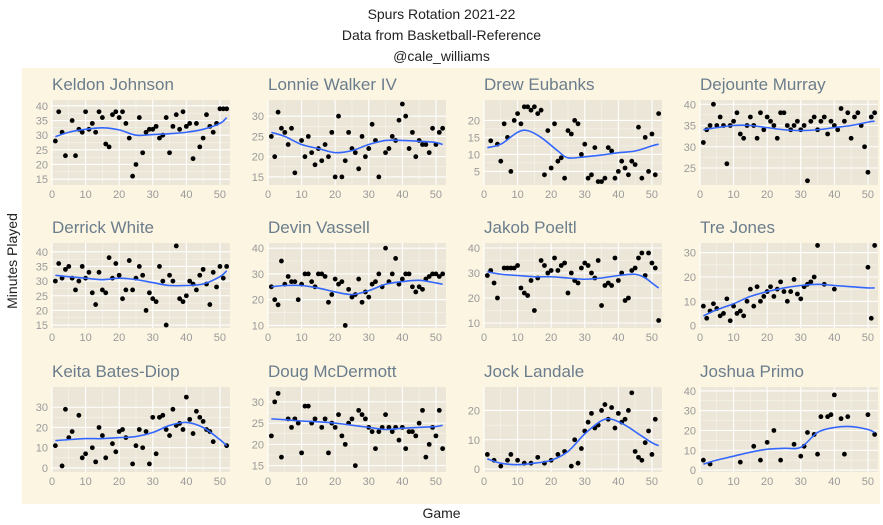 The height and width of the screenshot is (525, 883). I want to click on x-tick-label: 40, so click(834, 195).